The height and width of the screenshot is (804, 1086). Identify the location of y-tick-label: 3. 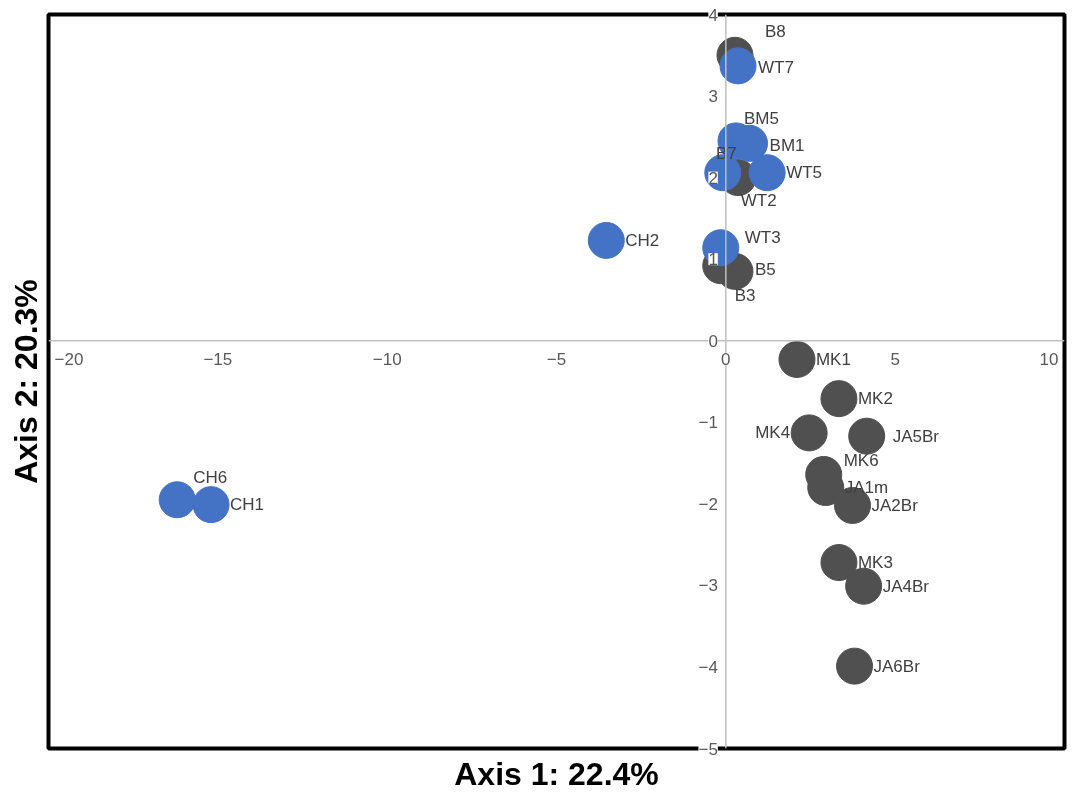
(713, 97).